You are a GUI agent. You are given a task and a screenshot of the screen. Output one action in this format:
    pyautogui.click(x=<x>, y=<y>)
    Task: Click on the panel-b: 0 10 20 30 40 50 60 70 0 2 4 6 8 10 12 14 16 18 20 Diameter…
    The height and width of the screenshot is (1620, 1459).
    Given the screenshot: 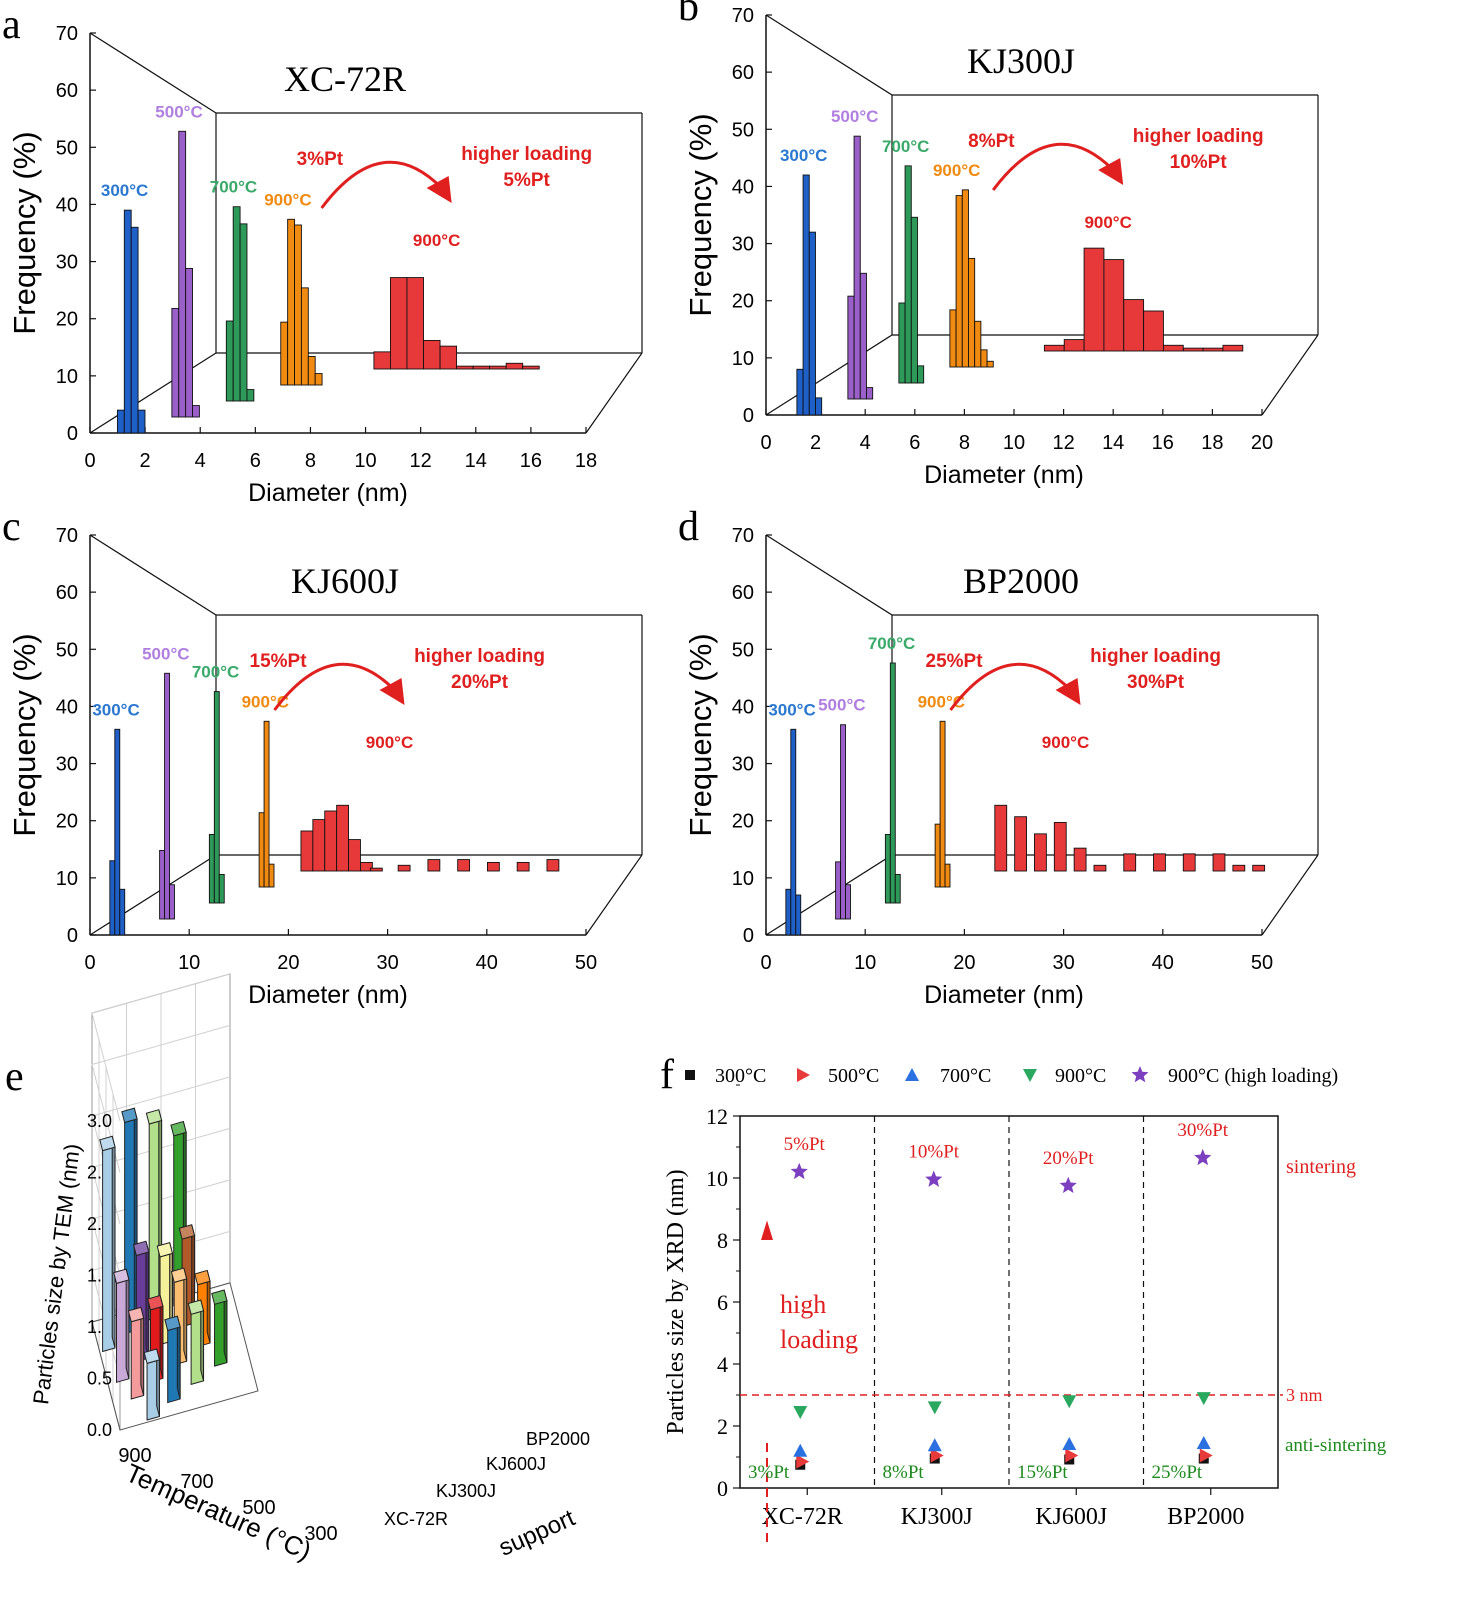 What is the action you would take?
    pyautogui.click(x=998, y=244)
    